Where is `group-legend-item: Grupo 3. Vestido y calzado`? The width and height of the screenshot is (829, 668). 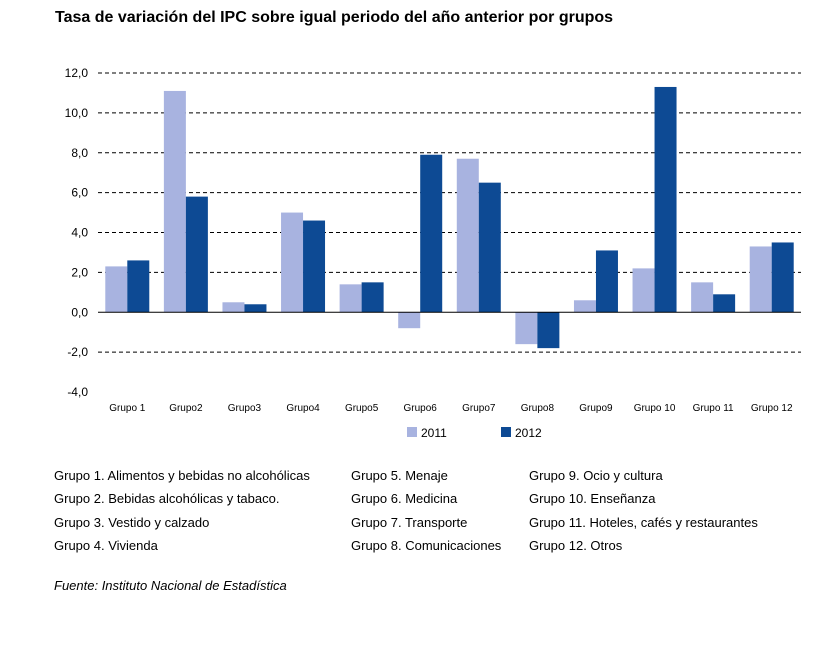
group-legend-item: Grupo 3. Vestido y calzado is located at coordinates (132, 522).